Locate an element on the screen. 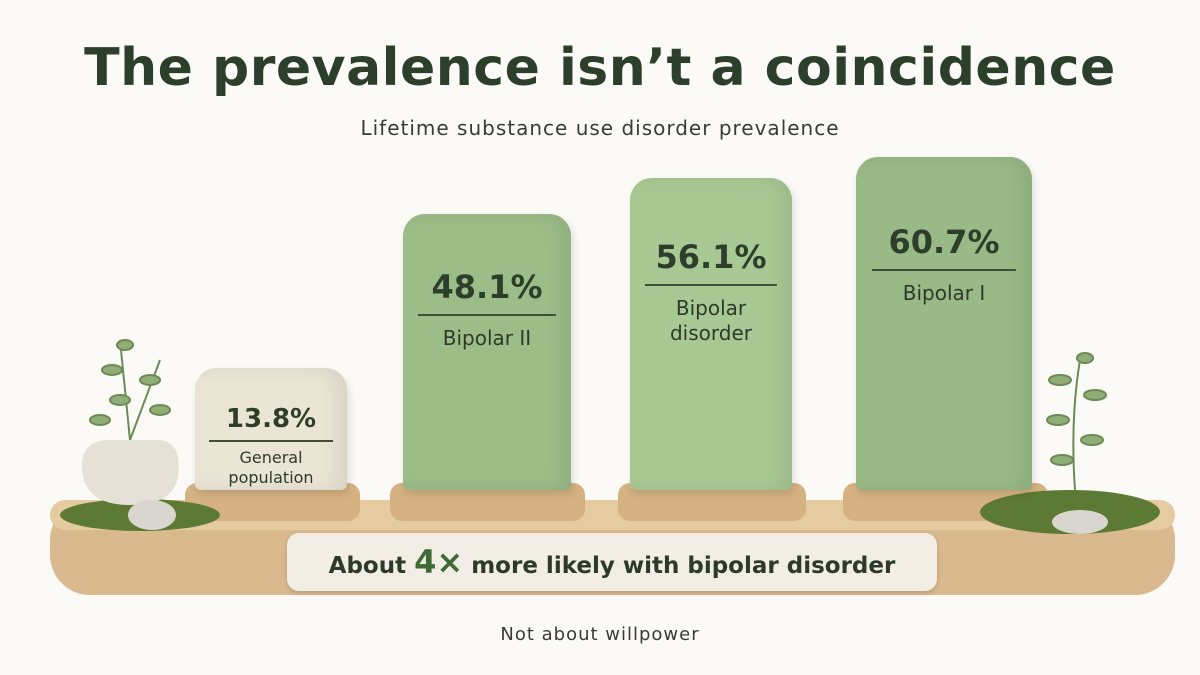 Image resolution: width=1200 pixels, height=675 pixels. bar: 60.7% Bipolar I is located at coordinates (944, 323).